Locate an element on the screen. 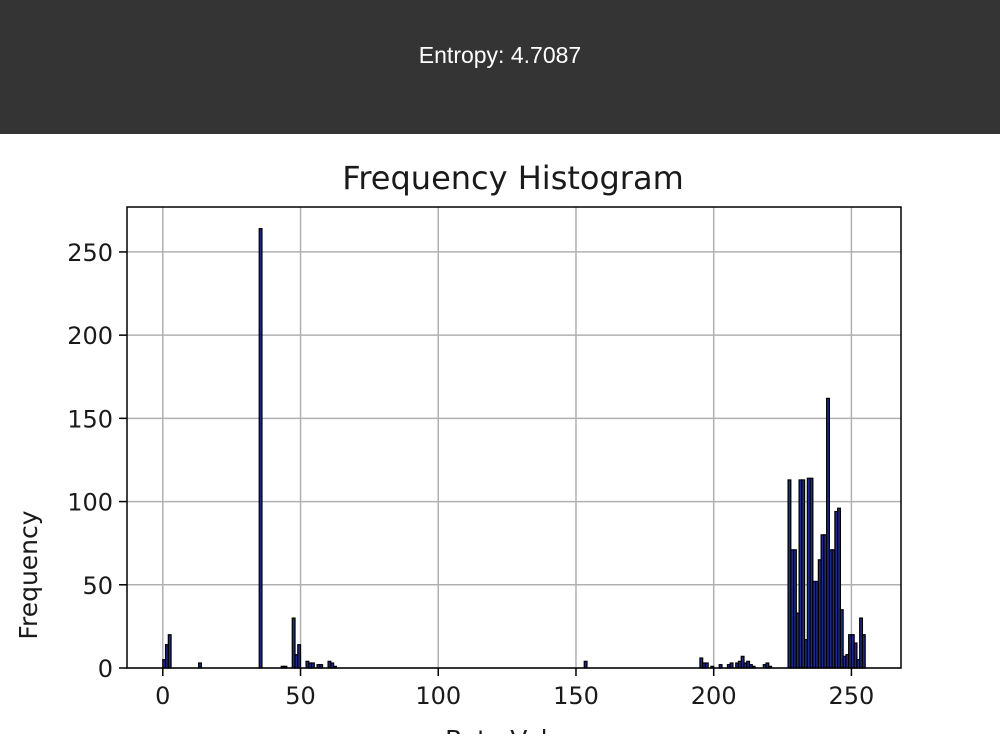  entropy-label: Entropy: 4.7087 is located at coordinates (500, 54).